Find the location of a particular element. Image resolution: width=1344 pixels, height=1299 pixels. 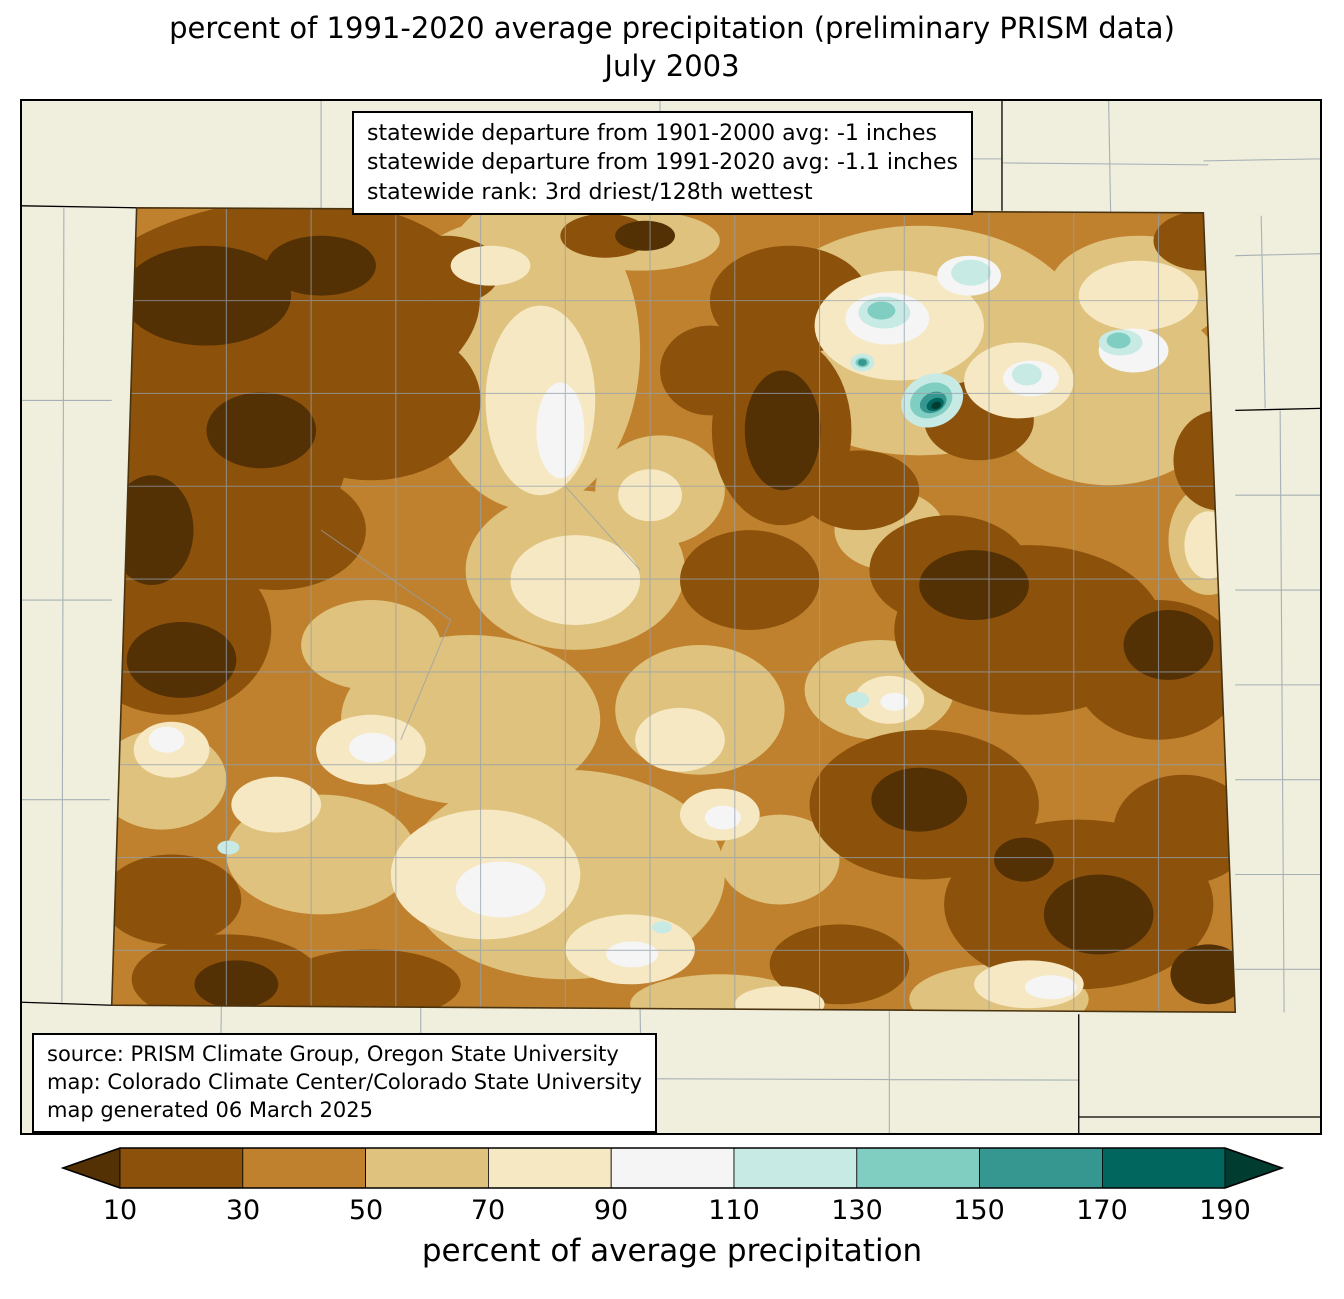

colorbar-tick-label: 90 is located at coordinates (611, 1210).